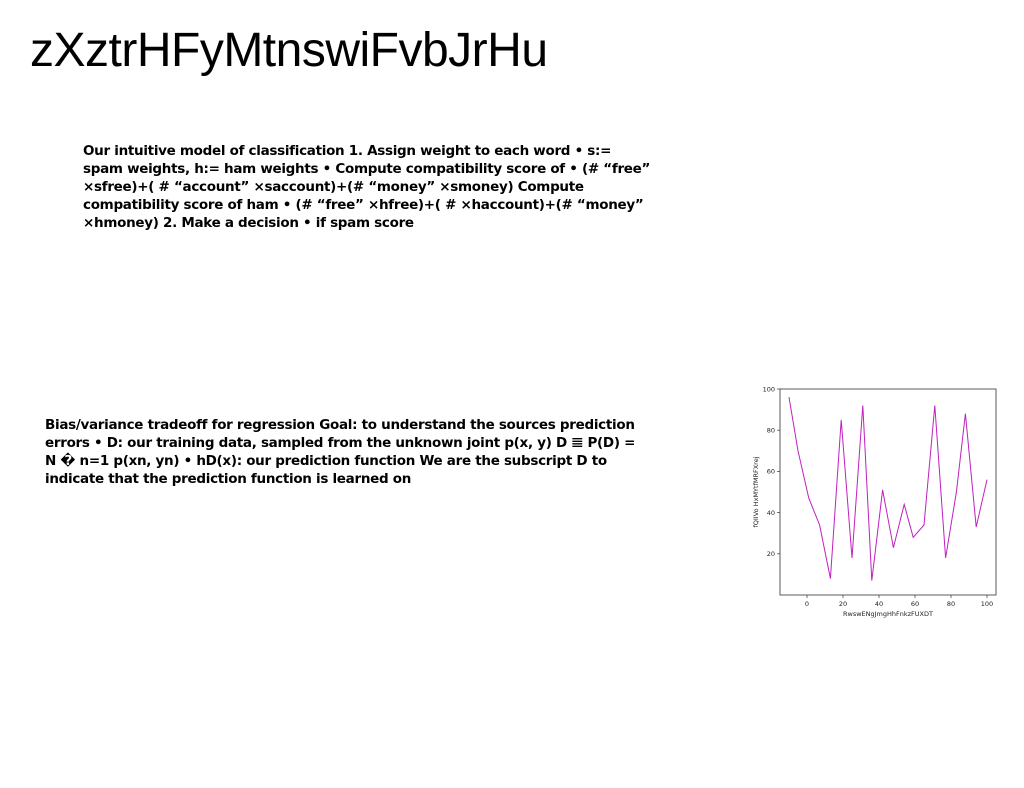 The image size is (1024, 788). I want to click on y-tick-label: 20, so click(771, 554).